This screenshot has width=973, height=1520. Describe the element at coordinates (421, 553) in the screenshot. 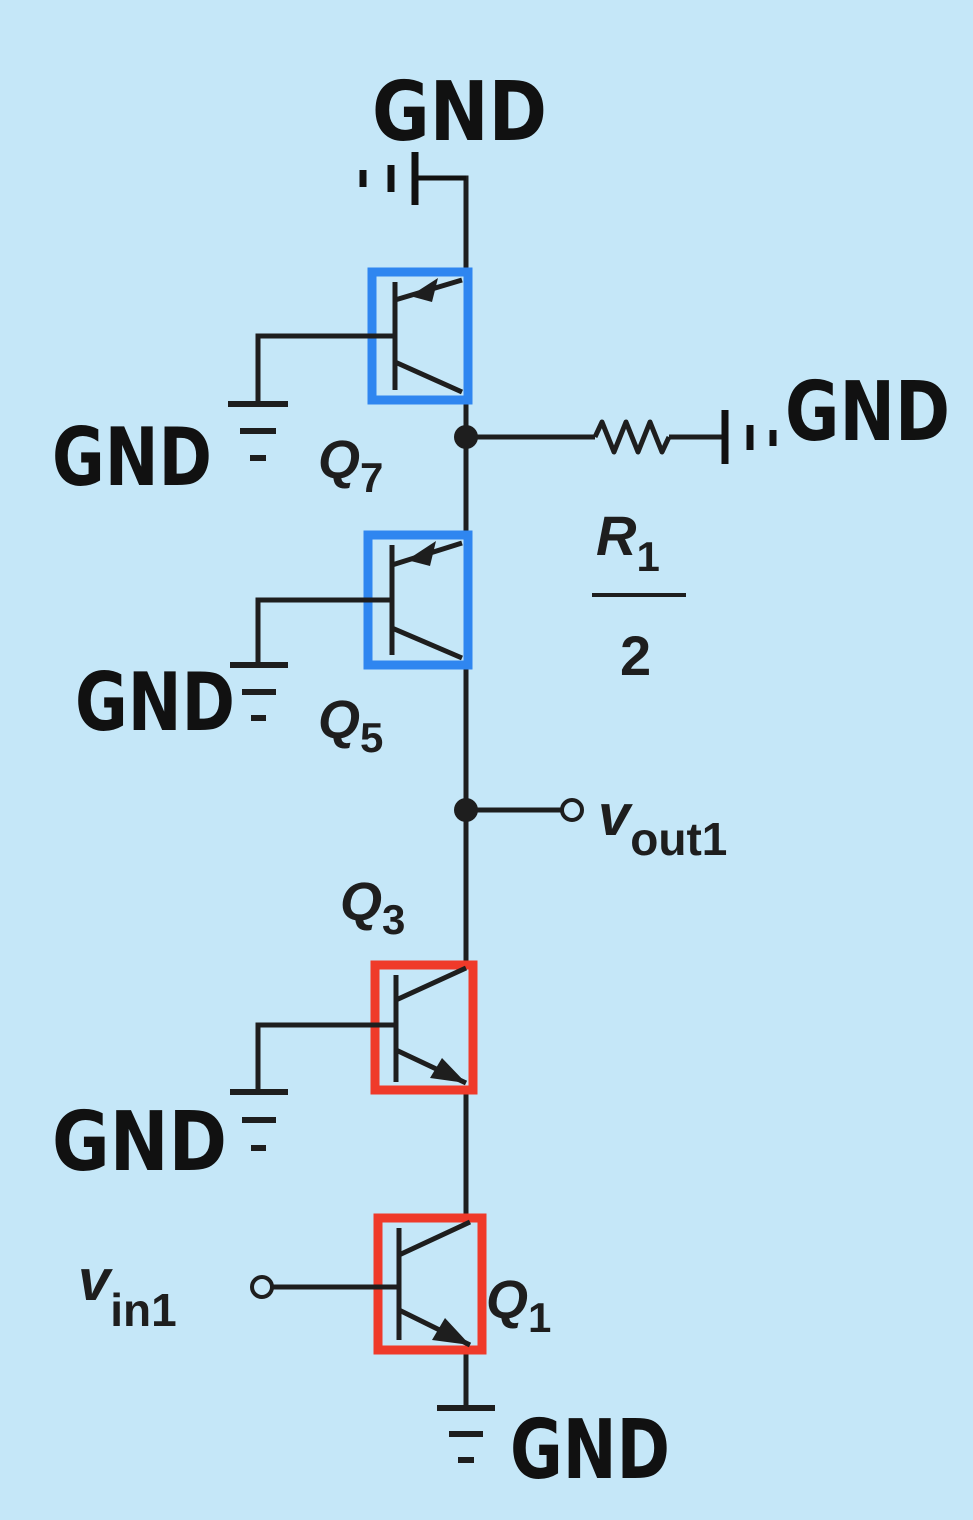

I see `q5-emitter-arrow` at that location.